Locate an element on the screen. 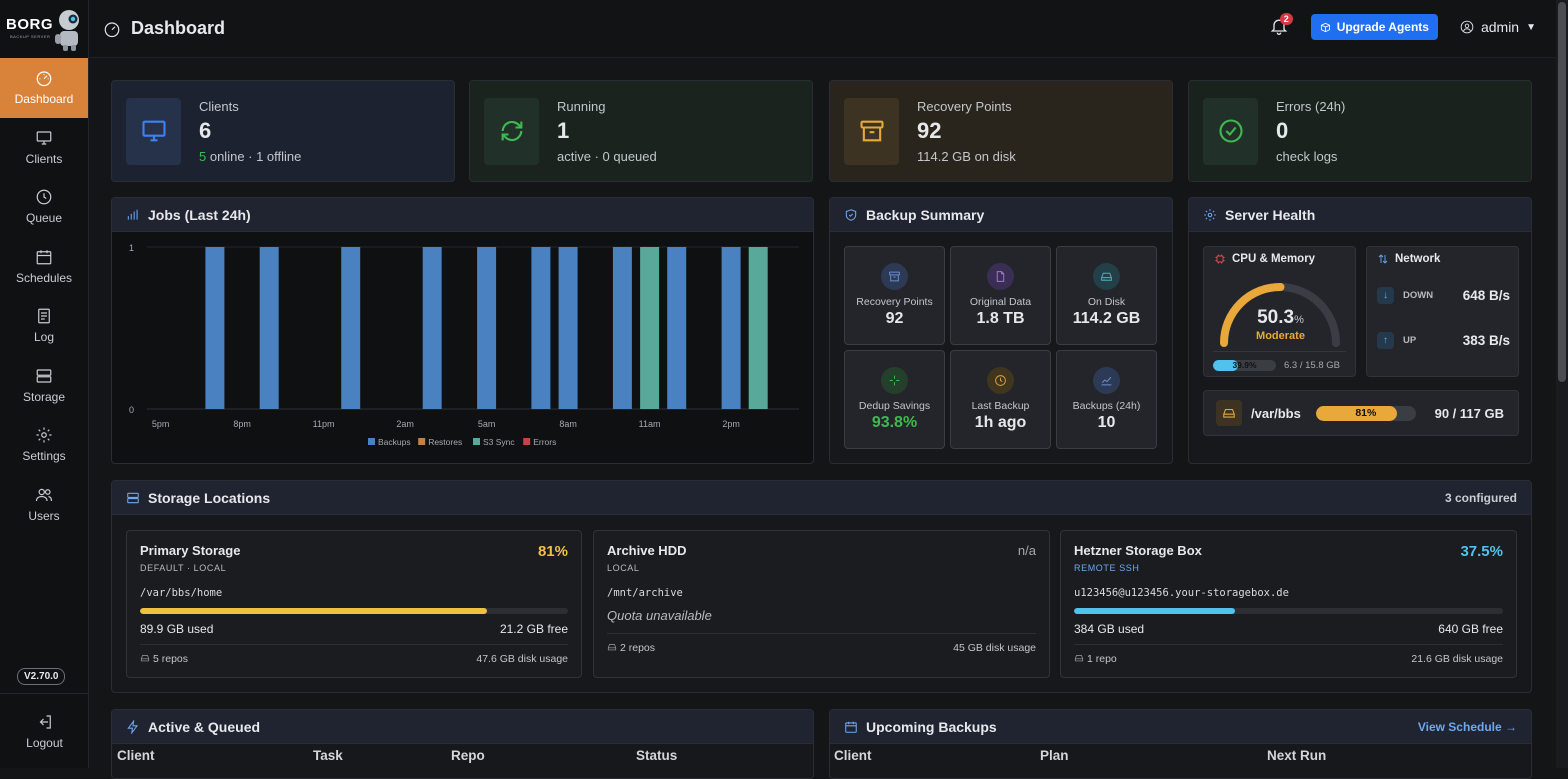 This screenshot has width=1568, height=779. summary-label: Recovery Points is located at coordinates (894, 302).